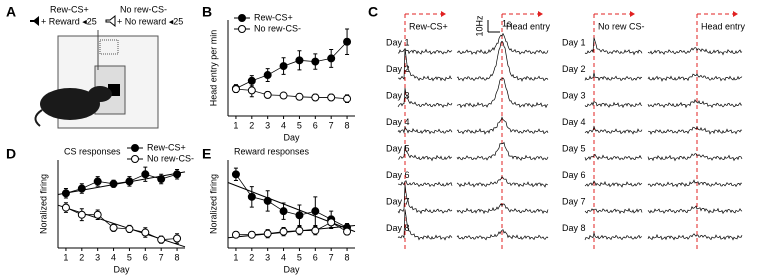 The height and width of the screenshot is (276, 781). What do you see at coordinates (150, 21) in the screenshot?
I see `cs-minus-outcome: + No reward ◂25` at bounding box center [150, 21].